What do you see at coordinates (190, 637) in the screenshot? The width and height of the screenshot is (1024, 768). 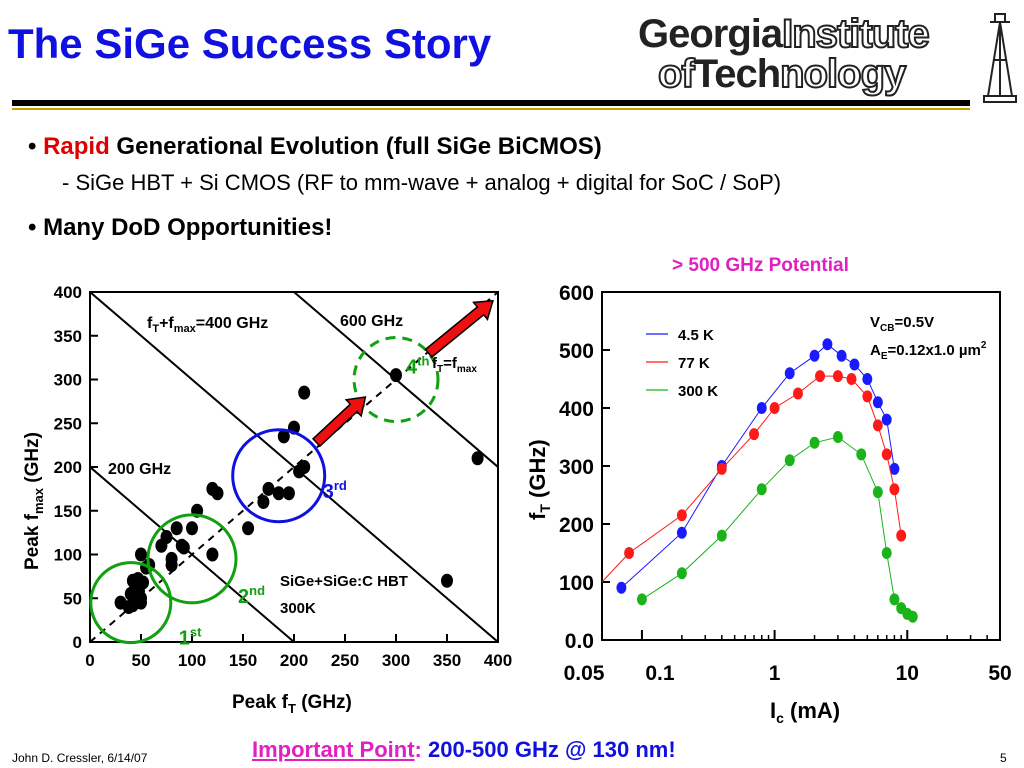 I see `generation-label: 1st` at bounding box center [190, 637].